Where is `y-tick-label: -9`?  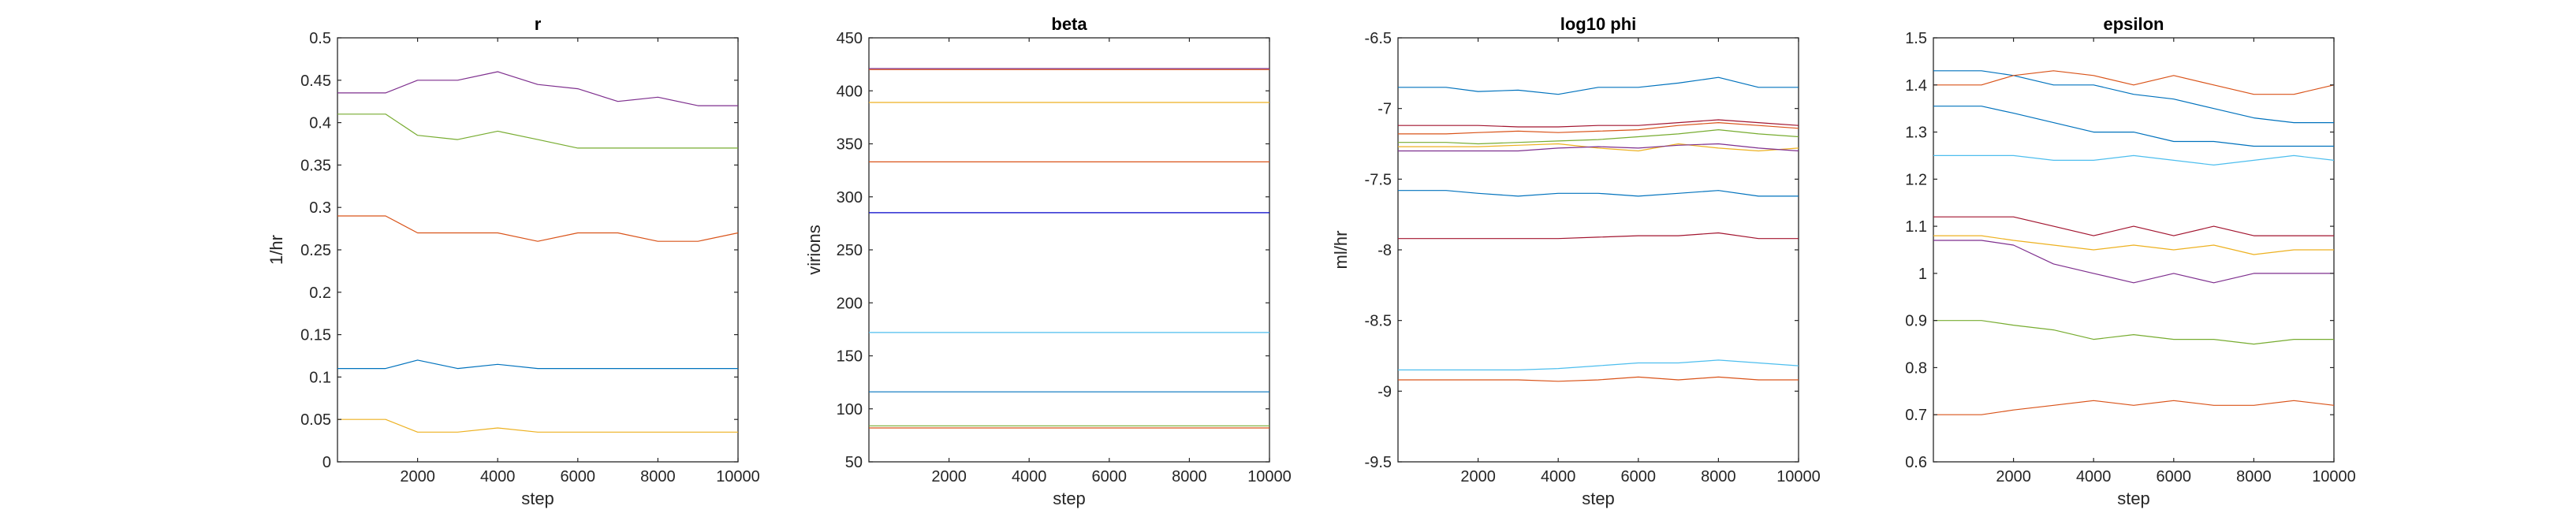 y-tick-label: -9 is located at coordinates (1385, 391).